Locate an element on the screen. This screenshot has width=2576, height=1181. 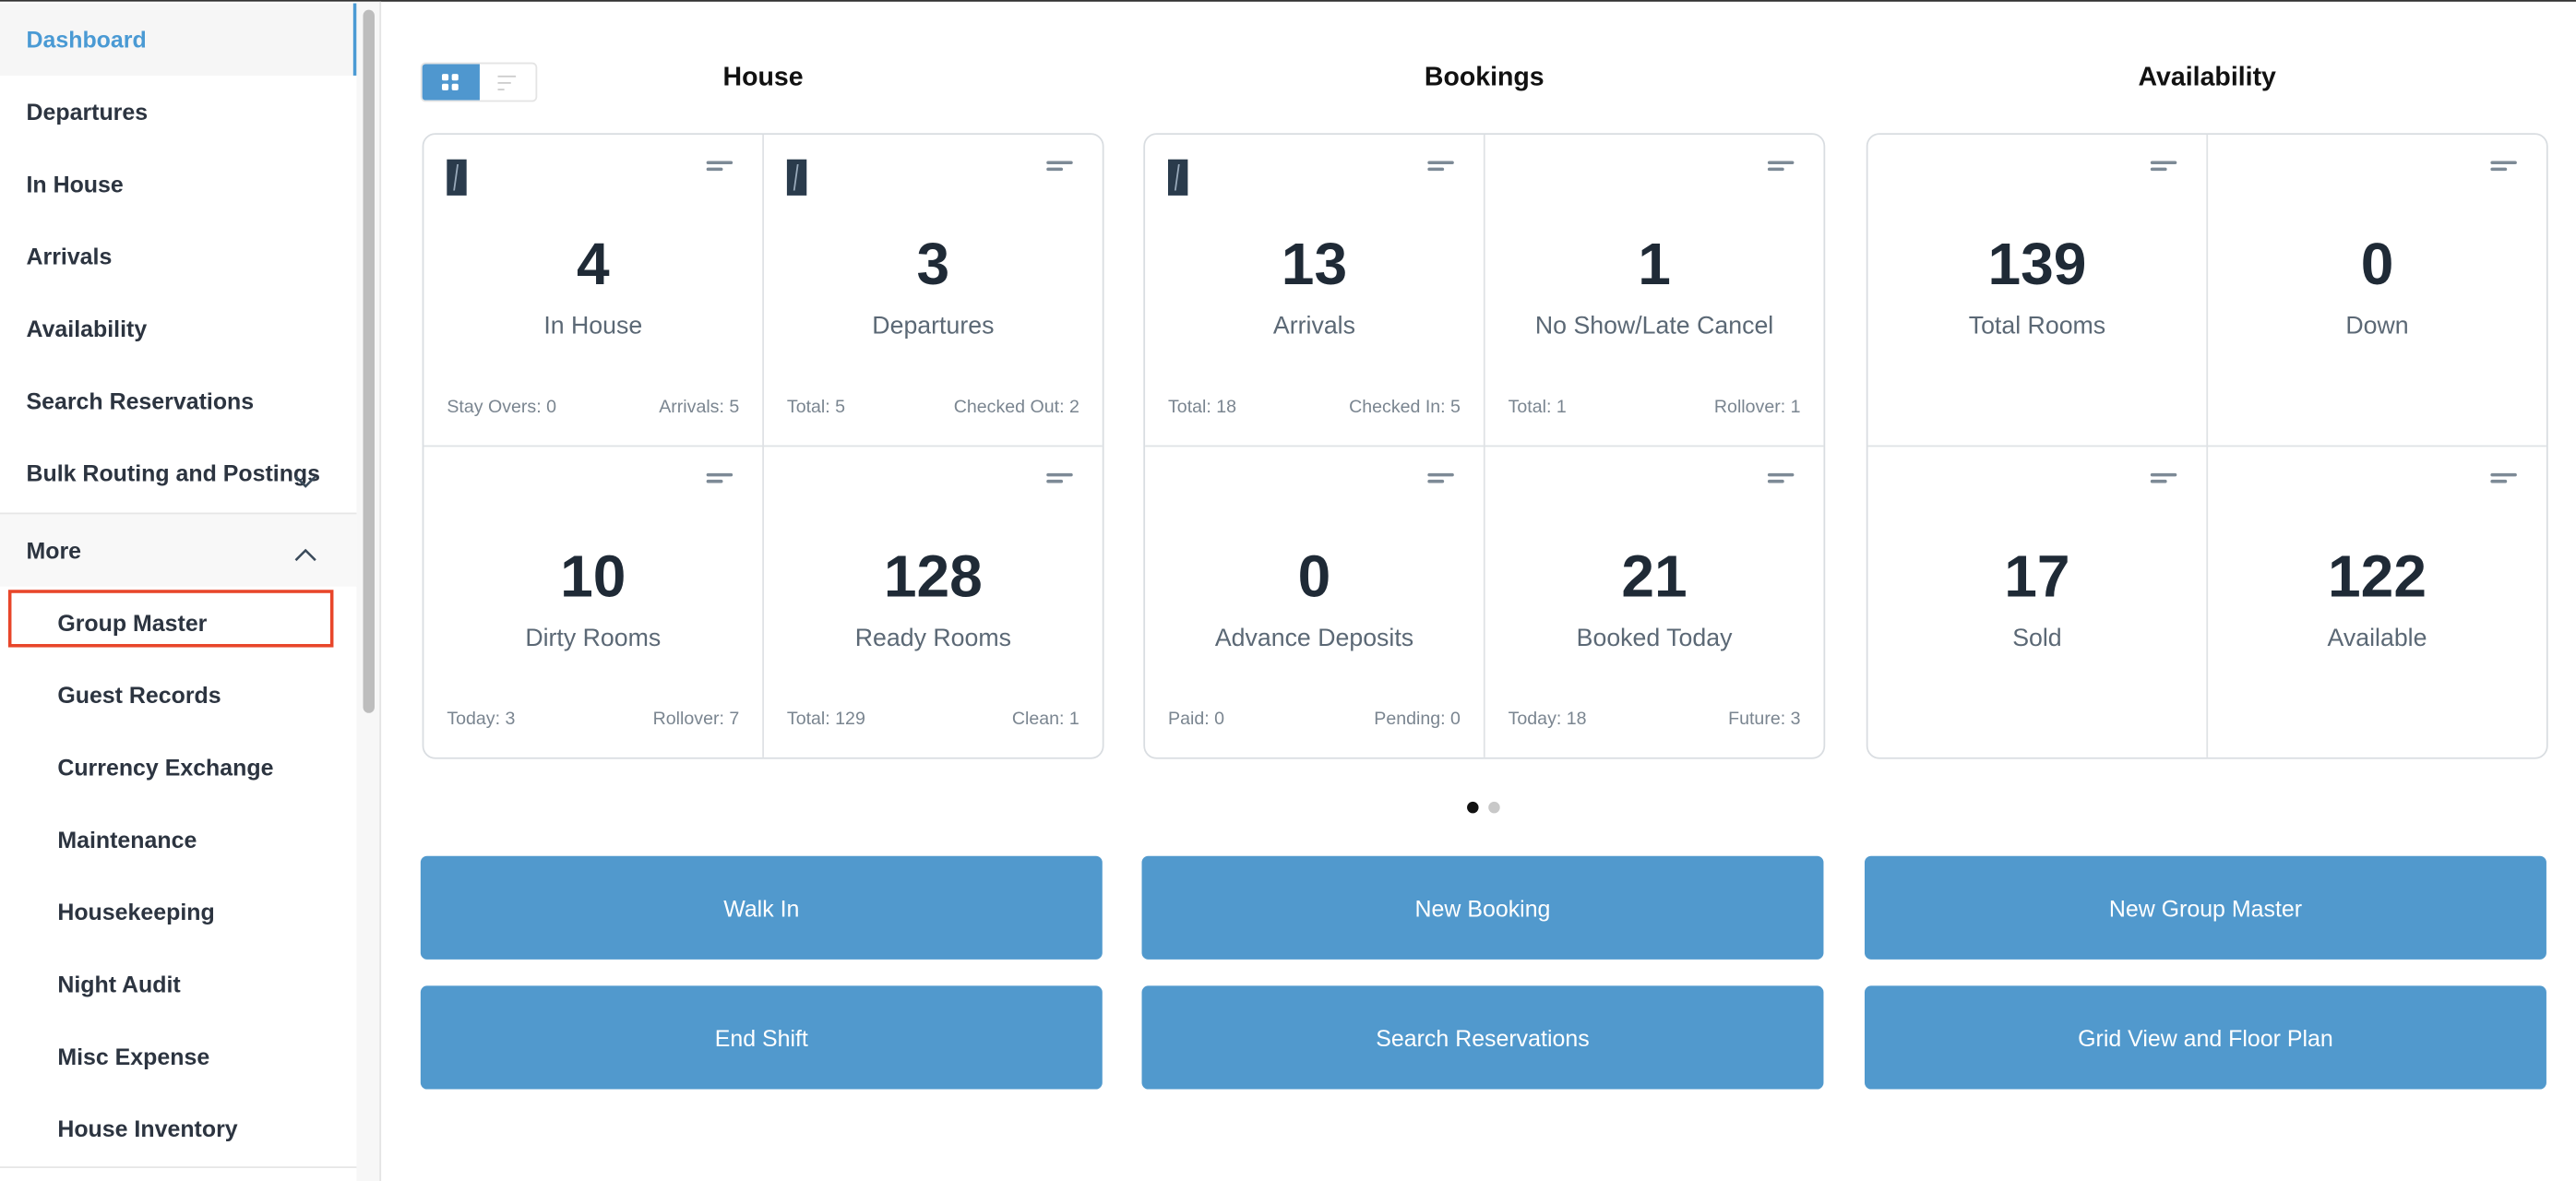
stat-card-available: 122 Available is located at coordinates (2377, 602).